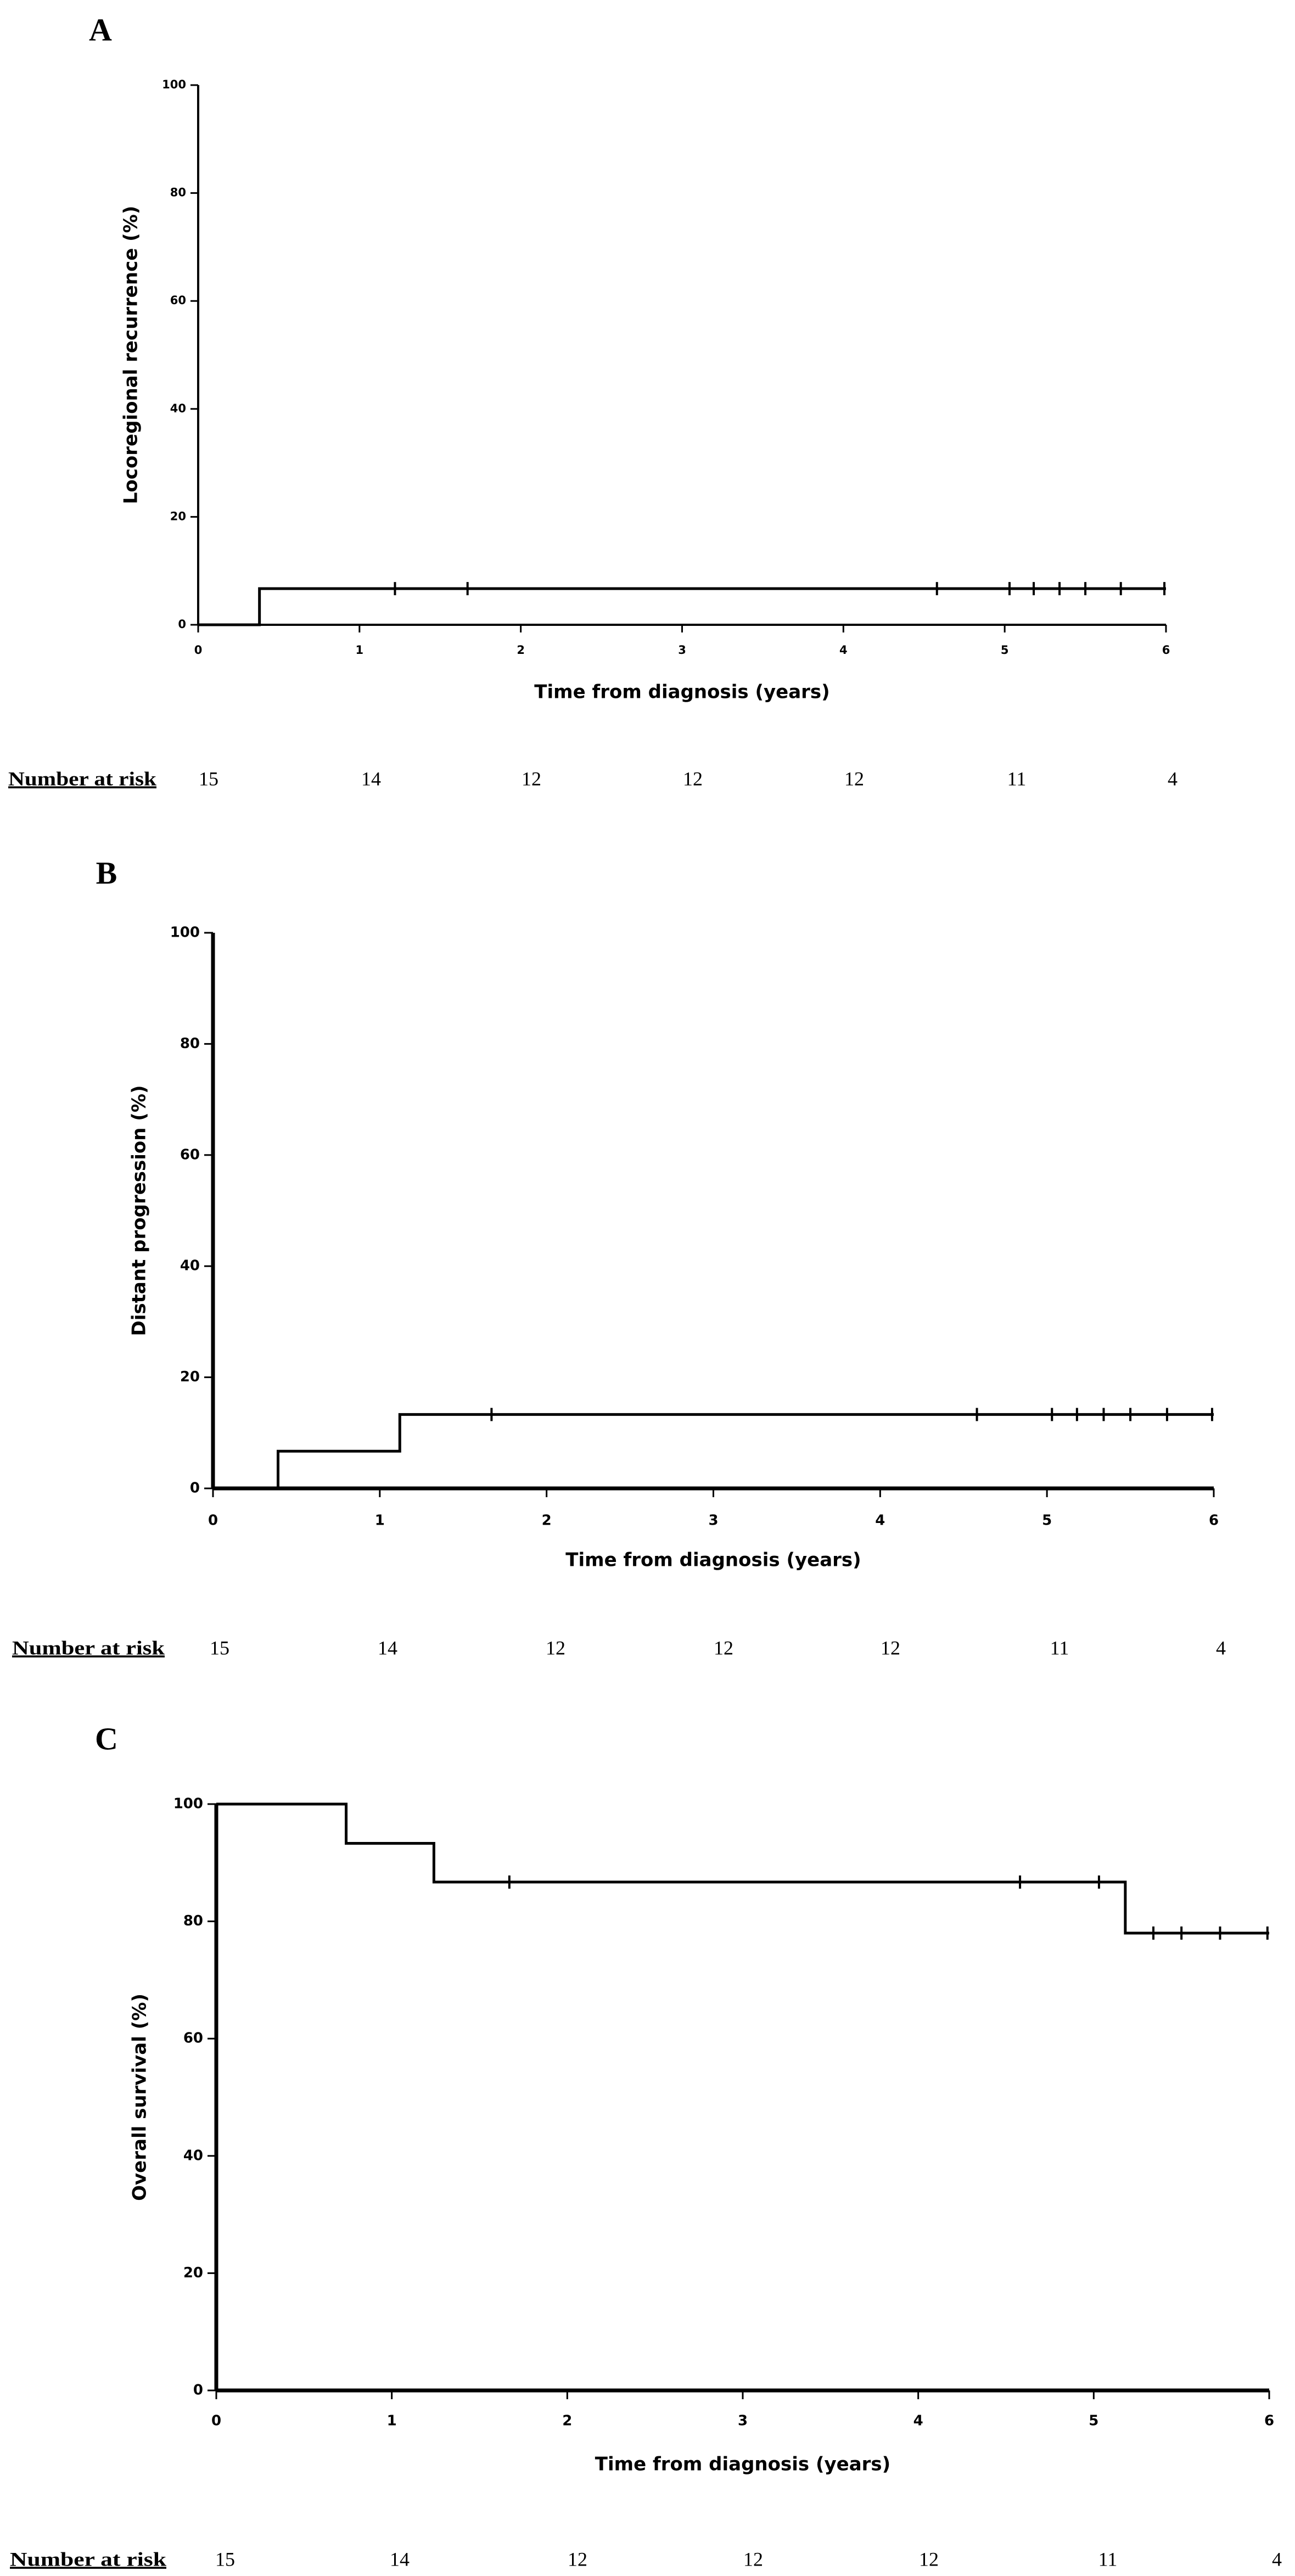 The width and height of the screenshot is (1295, 2576). Describe the element at coordinates (140, 2097) in the screenshot. I see `y-axis-title: Overall survival (%)` at that location.